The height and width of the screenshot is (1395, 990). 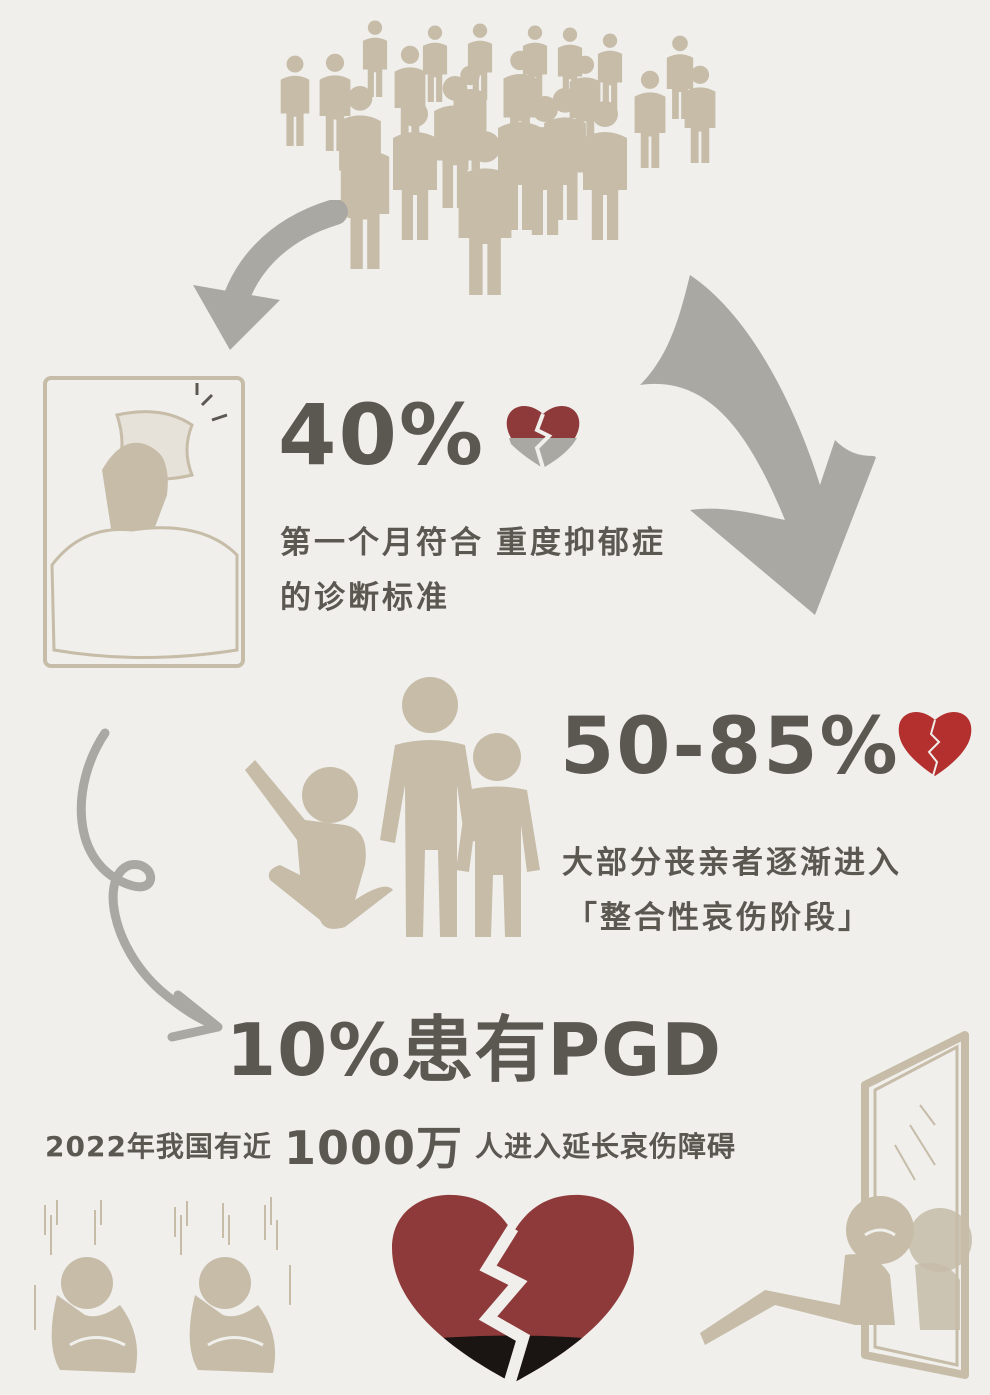 I want to click on percent-40: 40%, so click(x=382, y=435).